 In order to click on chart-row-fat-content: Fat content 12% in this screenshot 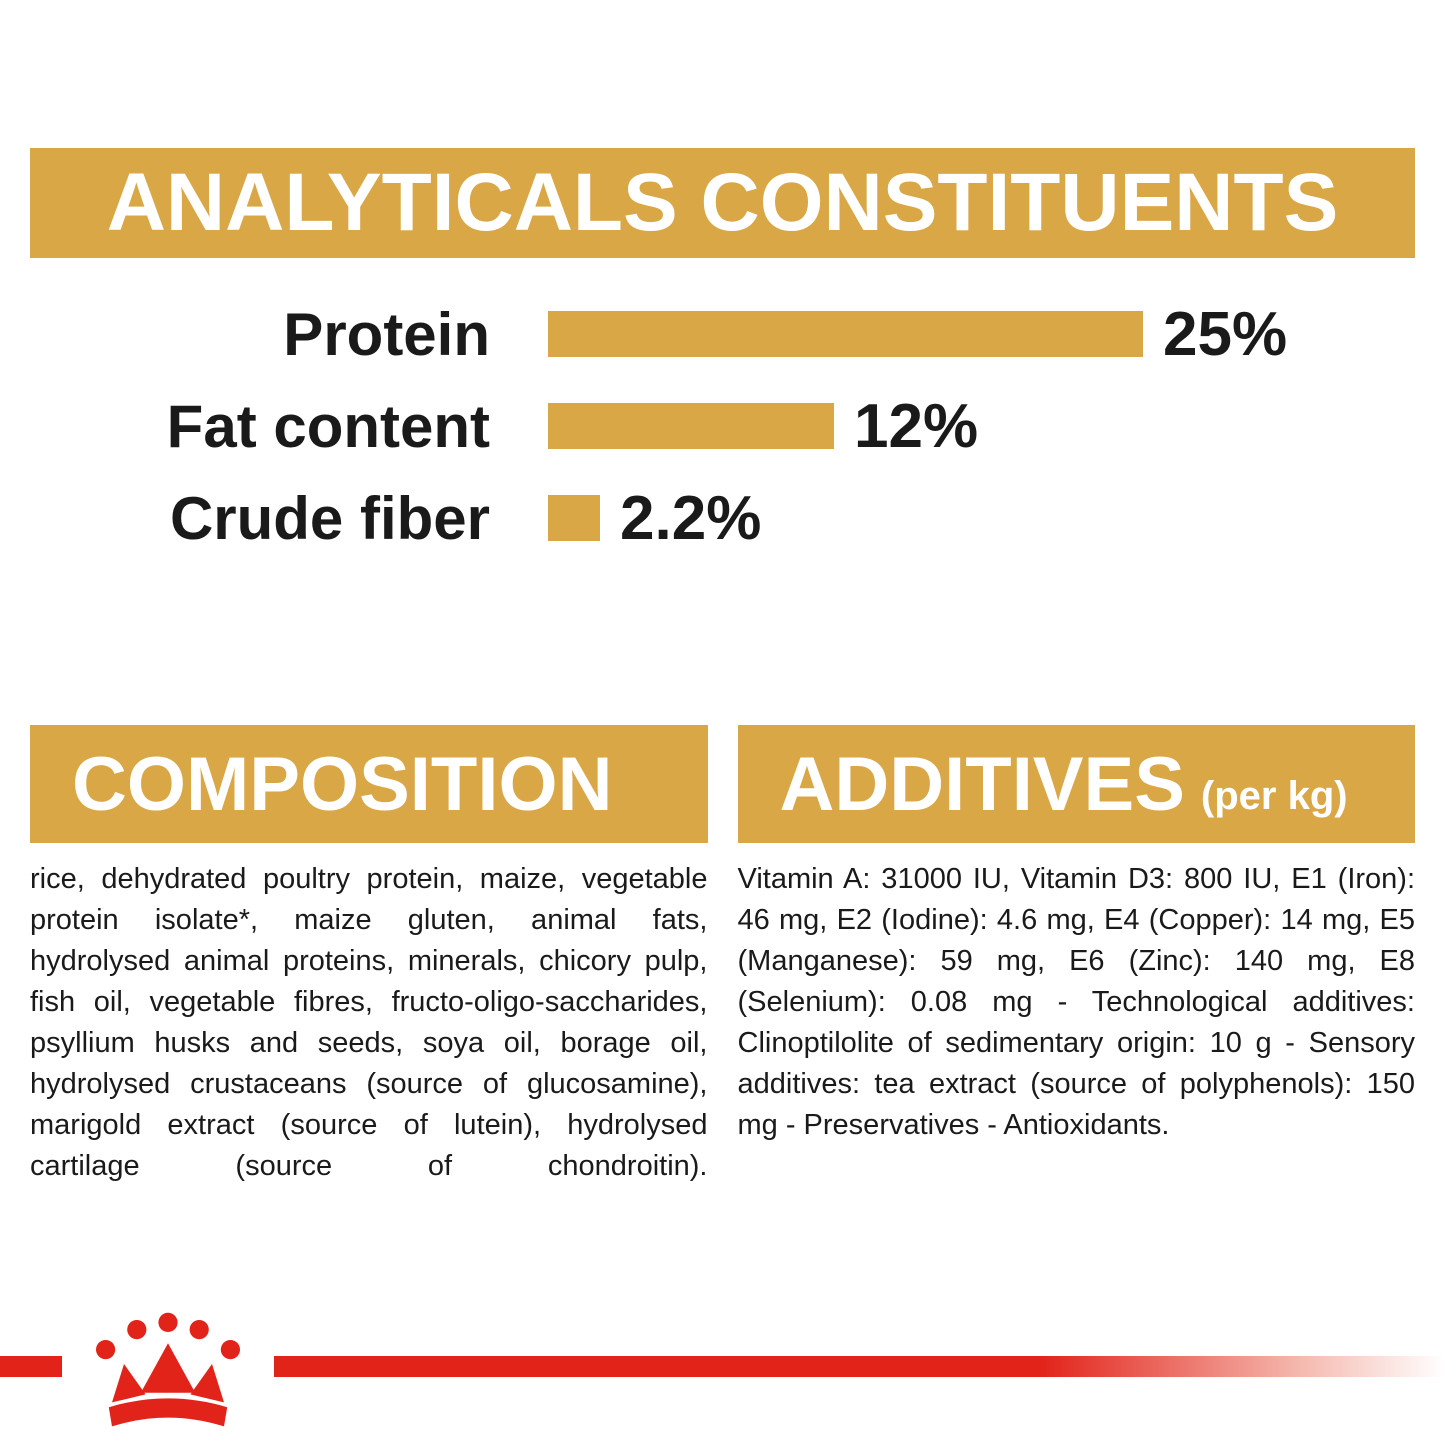, I will do `click(722, 426)`.